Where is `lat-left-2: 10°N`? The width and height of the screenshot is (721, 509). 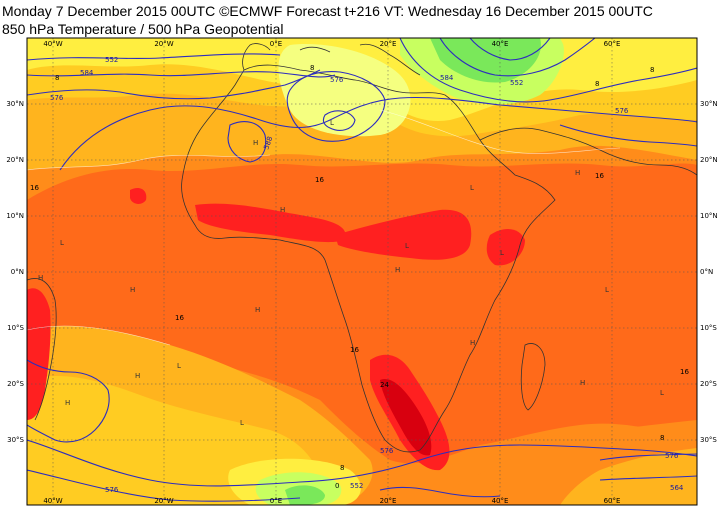
lat-left-2: 10°N is located at coordinates (15, 216).